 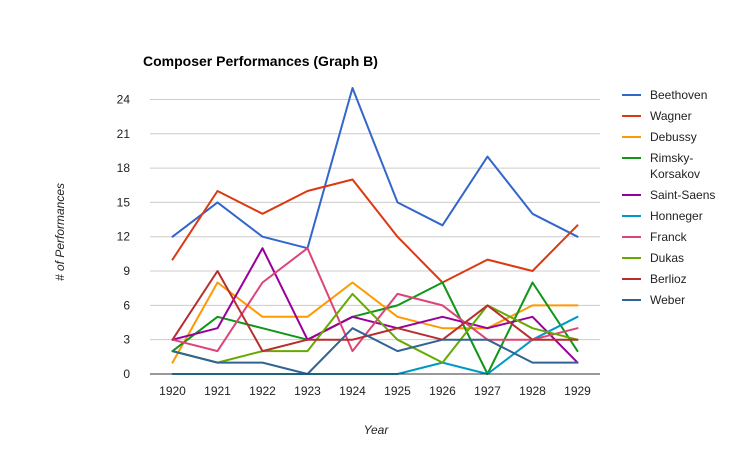 What do you see at coordinates (377, 430) in the screenshot?
I see `x-axis-title: Year` at bounding box center [377, 430].